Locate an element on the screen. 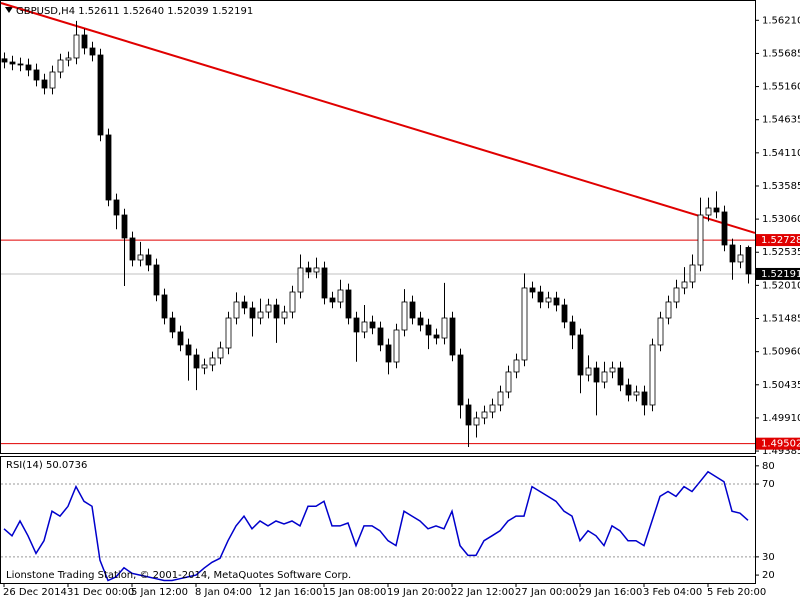 The height and width of the screenshot is (600, 800). y-tick-label: 1.51485 is located at coordinates (781, 319).